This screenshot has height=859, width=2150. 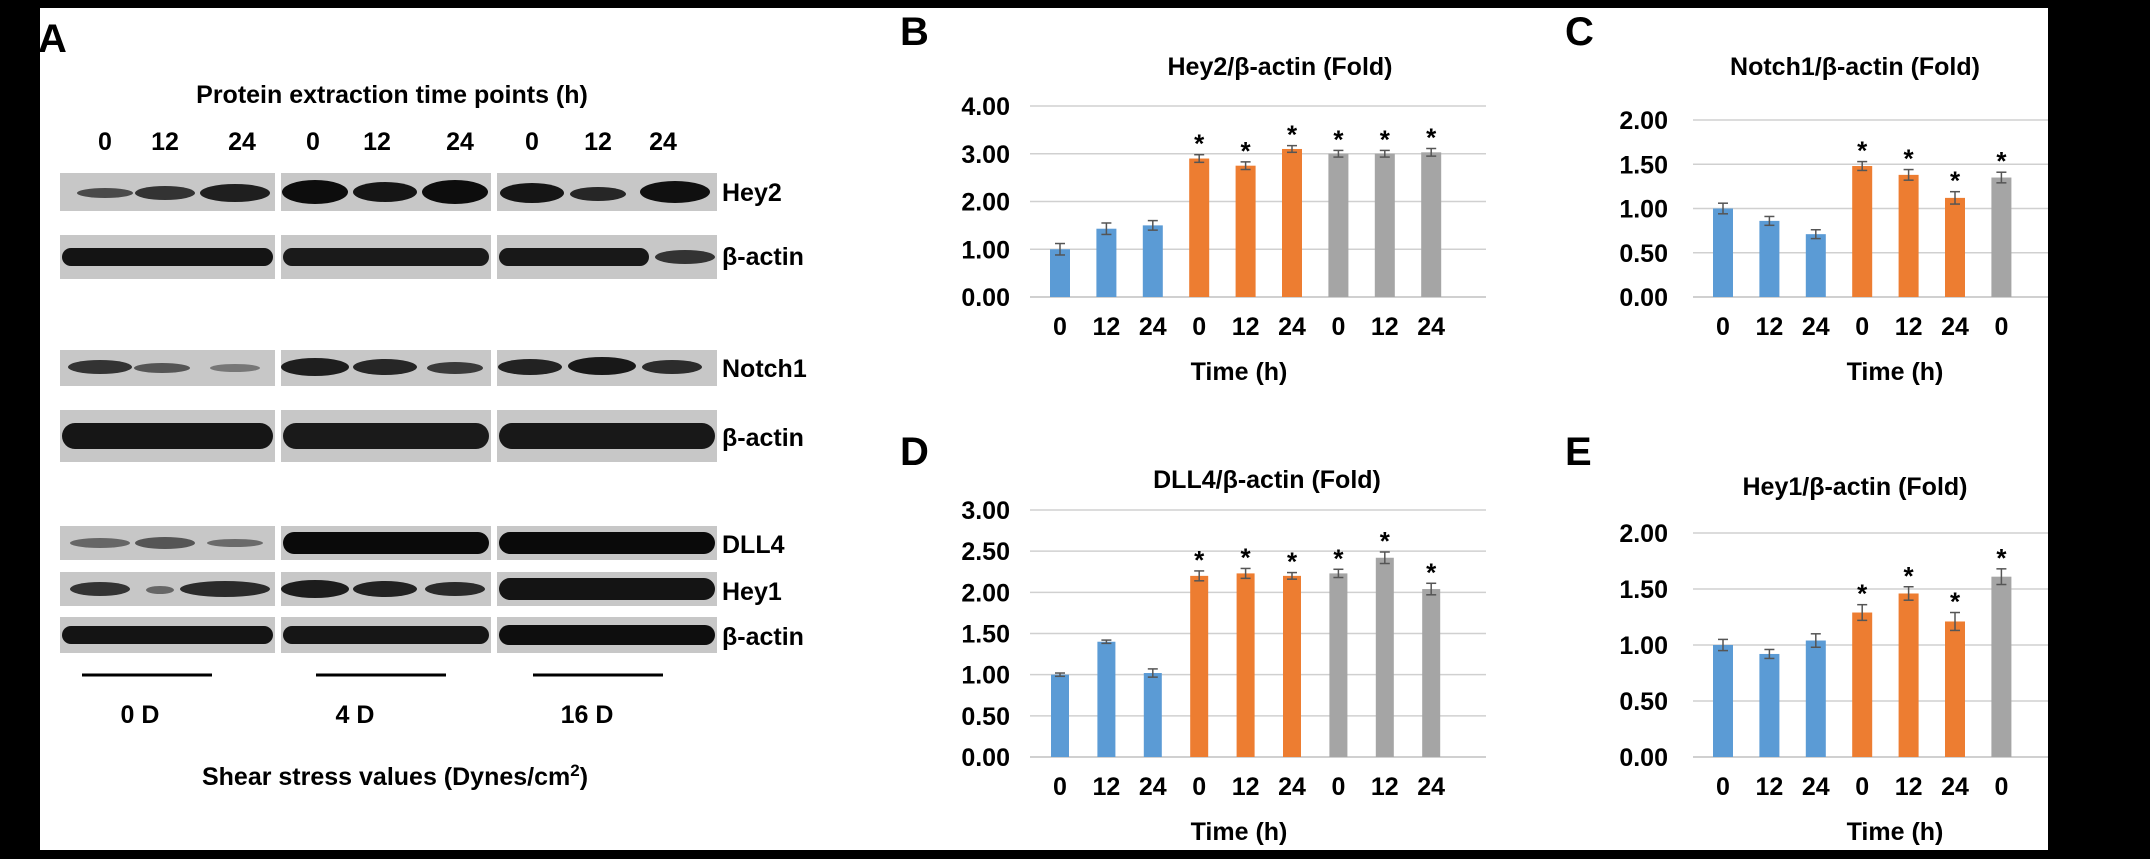 What do you see at coordinates (1855, 67) in the screenshot?
I see `chart-title: Notch1/β-actin (Fold)` at bounding box center [1855, 67].